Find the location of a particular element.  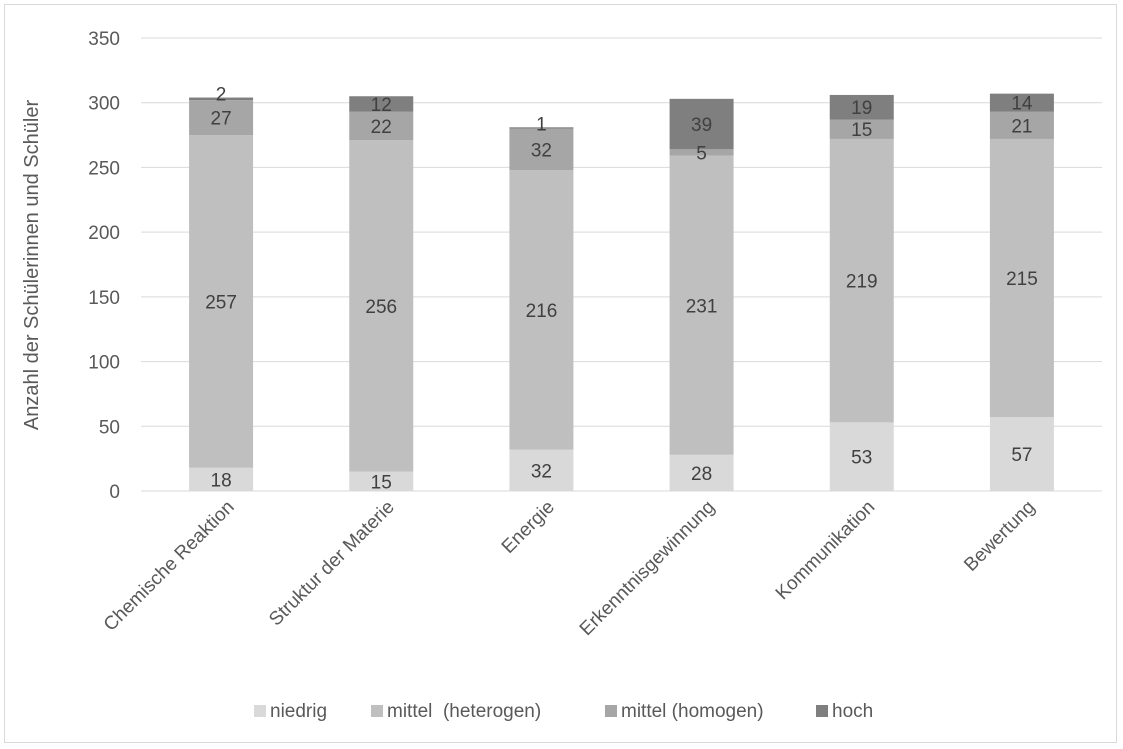

x-category-label: Kommunikation is located at coordinates (825, 550).